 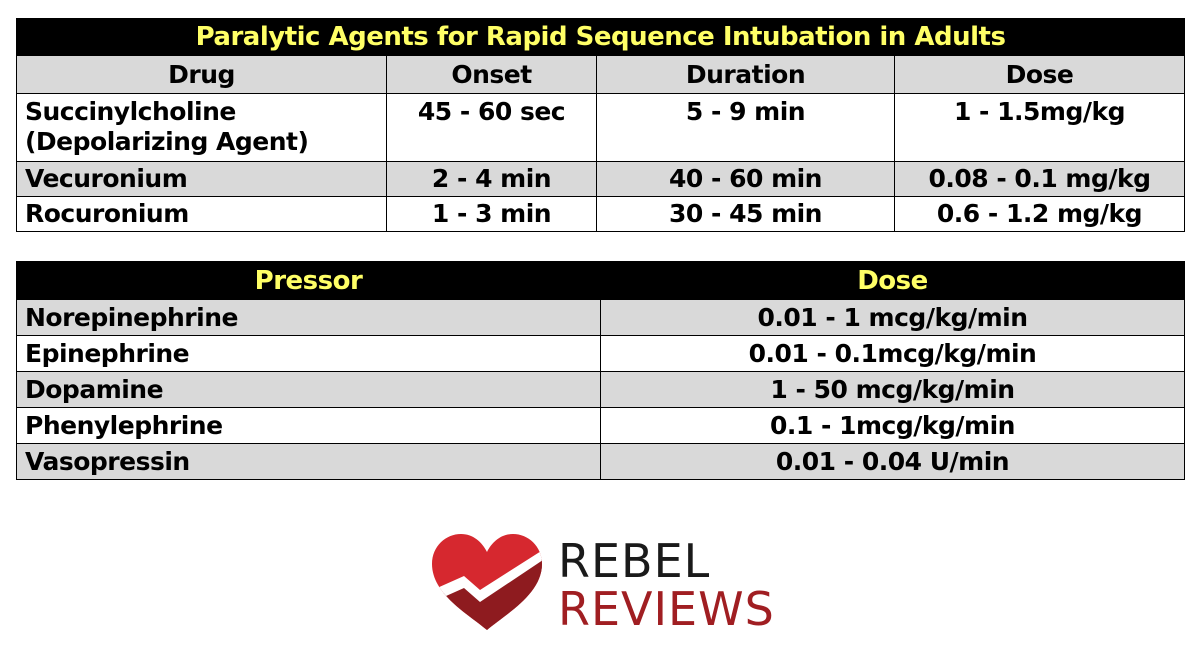 What do you see at coordinates (491, 127) in the screenshot?
I see `onset-cell: 45 - 60 sec` at bounding box center [491, 127].